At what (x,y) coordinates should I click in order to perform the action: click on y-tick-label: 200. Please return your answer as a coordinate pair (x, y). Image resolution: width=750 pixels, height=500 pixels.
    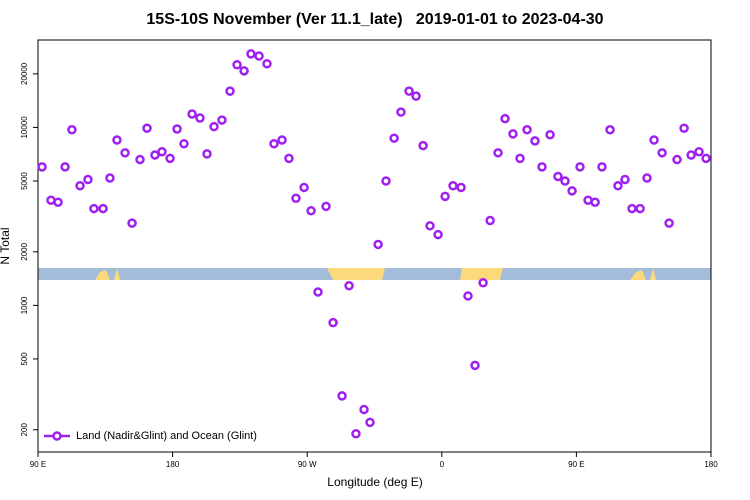
    Looking at the image, I should click on (24, 430).